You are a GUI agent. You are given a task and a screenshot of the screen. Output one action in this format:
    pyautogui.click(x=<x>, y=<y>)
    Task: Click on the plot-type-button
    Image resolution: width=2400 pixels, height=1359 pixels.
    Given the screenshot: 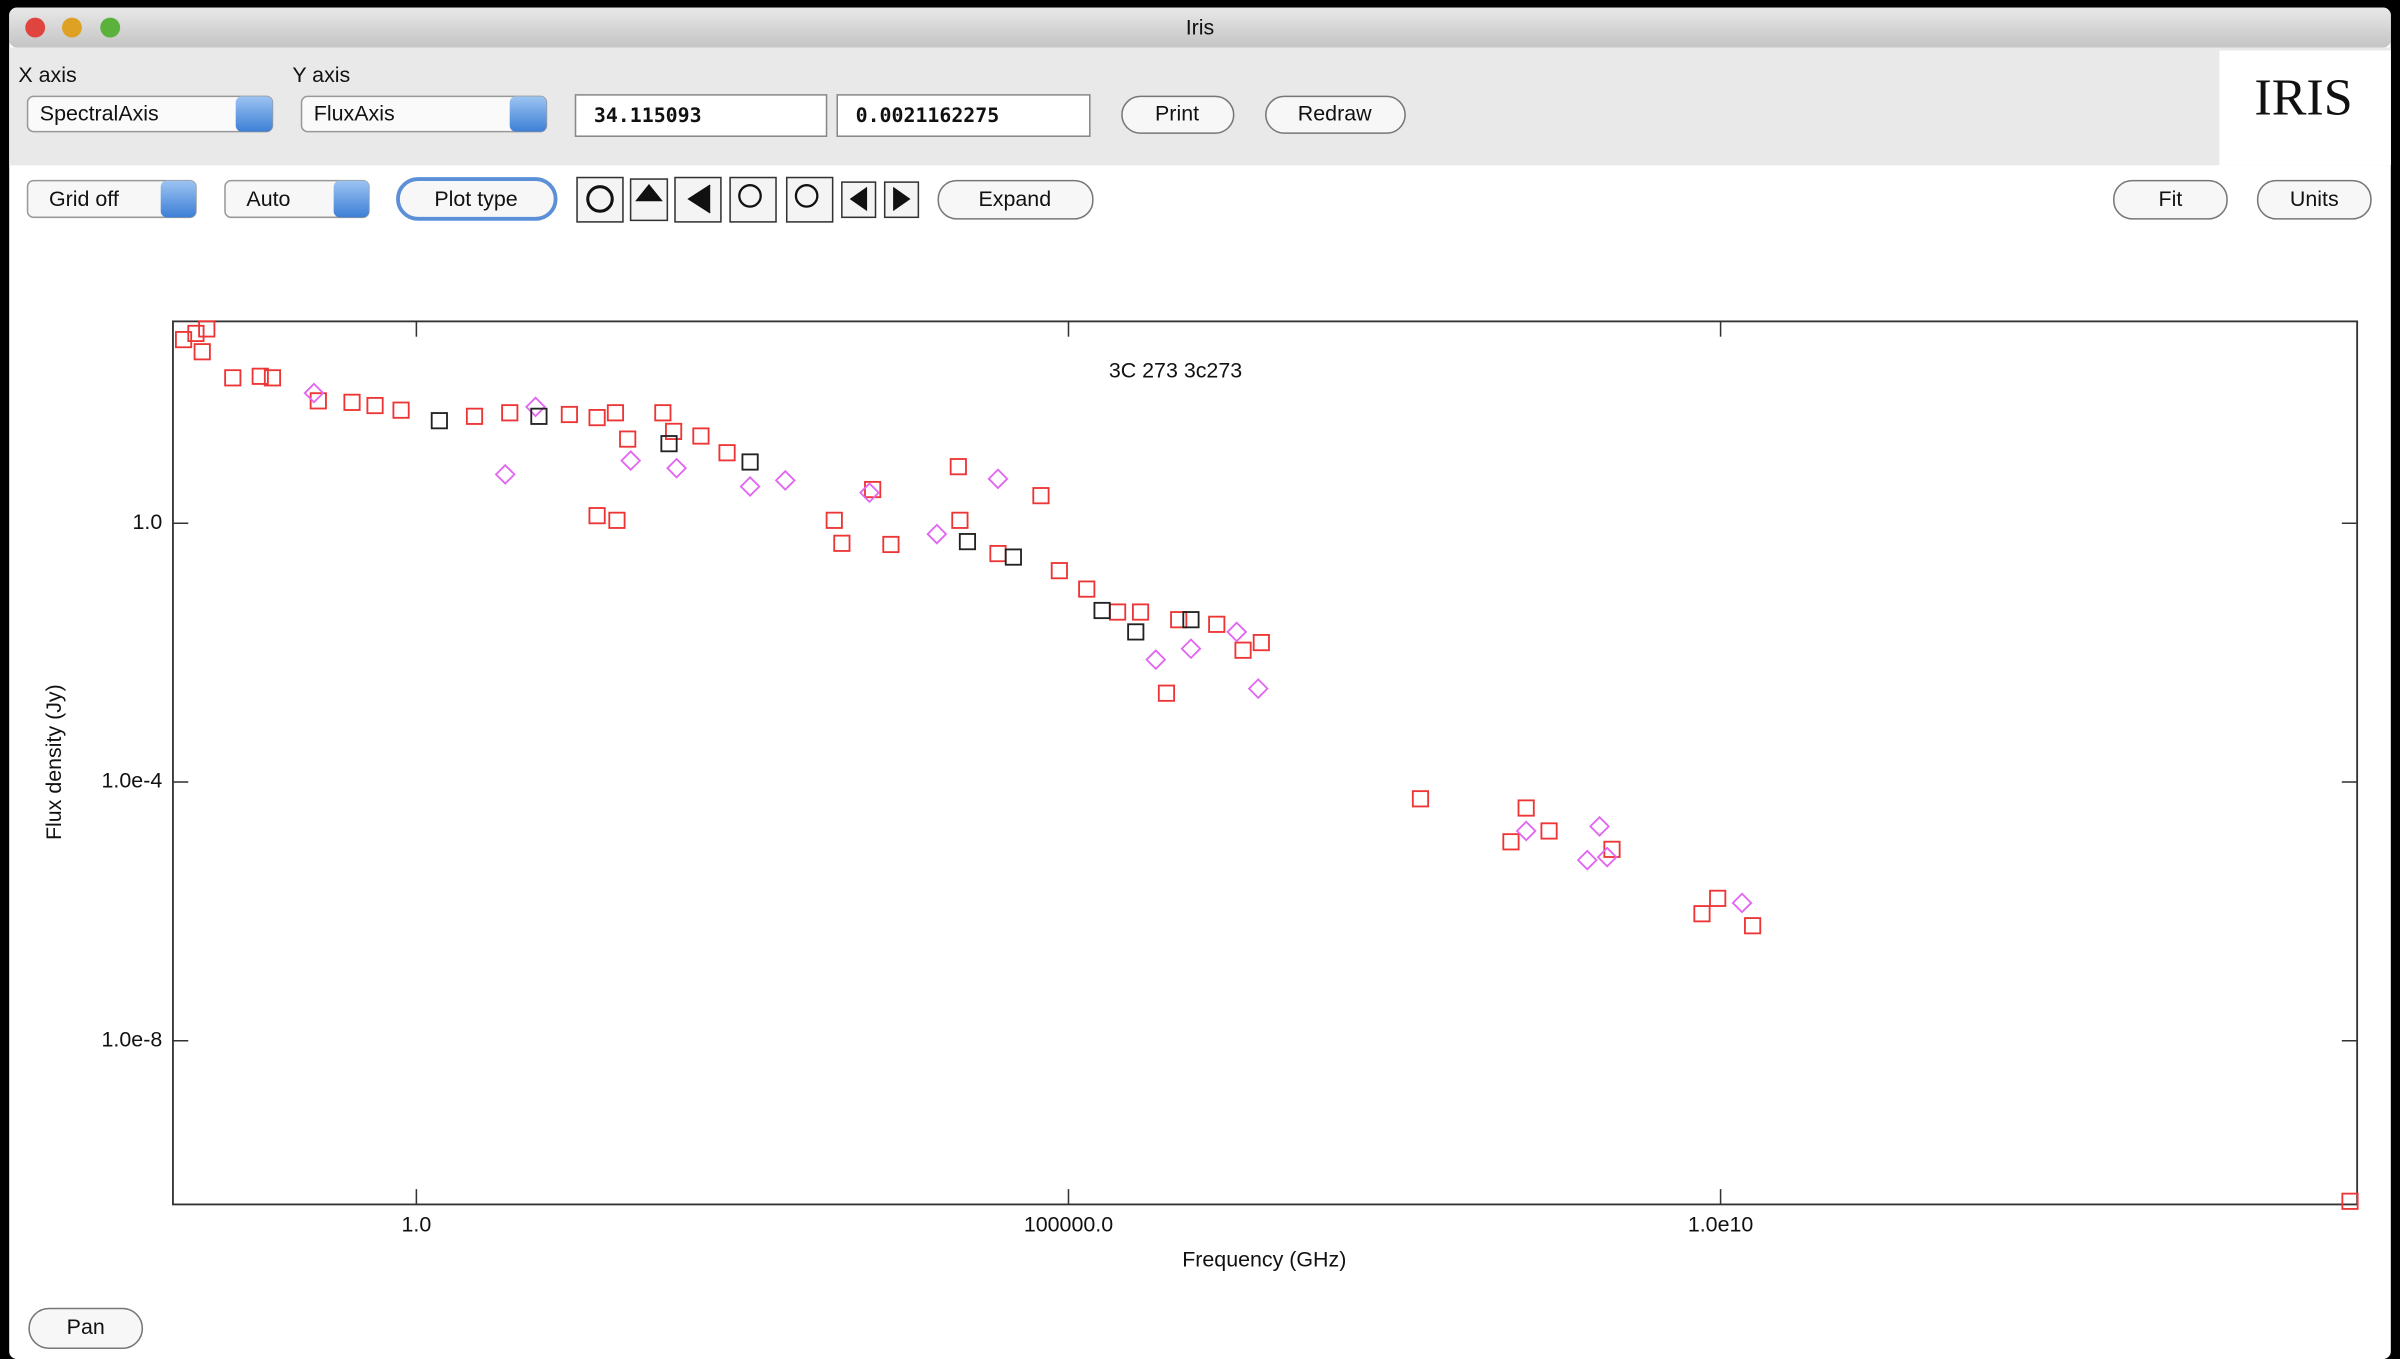 What is the action you would take?
    pyautogui.click(x=477, y=199)
    